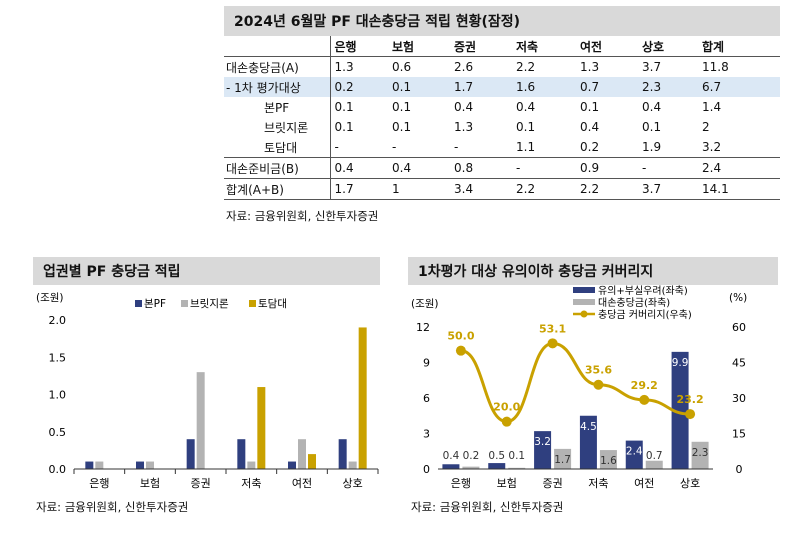 Image resolution: width=800 pixels, height=533 pixels. Describe the element at coordinates (507, 483) in the screenshot. I see `chart2-xtick-label: 보험` at that location.